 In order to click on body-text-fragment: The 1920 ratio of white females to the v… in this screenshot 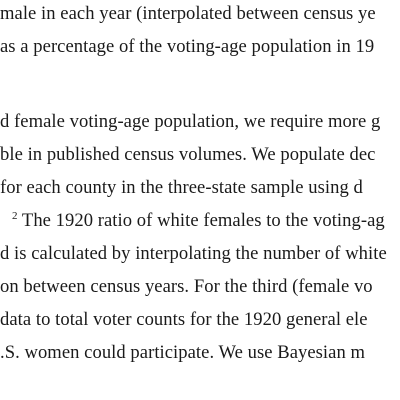, I will do `click(201, 220)`.